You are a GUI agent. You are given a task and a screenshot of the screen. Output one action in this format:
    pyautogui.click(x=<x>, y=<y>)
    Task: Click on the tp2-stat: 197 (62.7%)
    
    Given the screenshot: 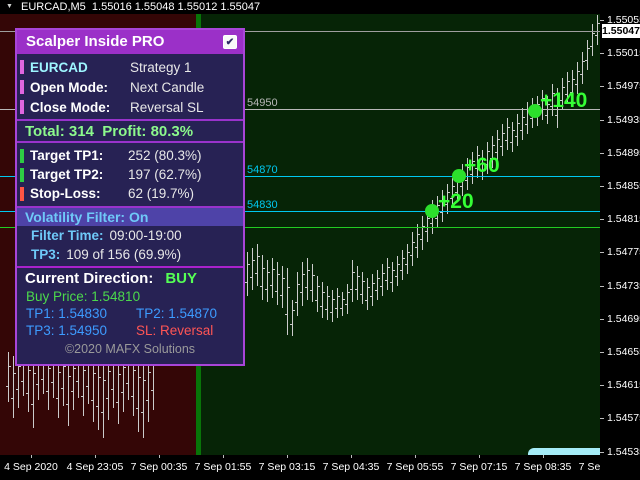 What is the action you would take?
    pyautogui.click(x=165, y=174)
    